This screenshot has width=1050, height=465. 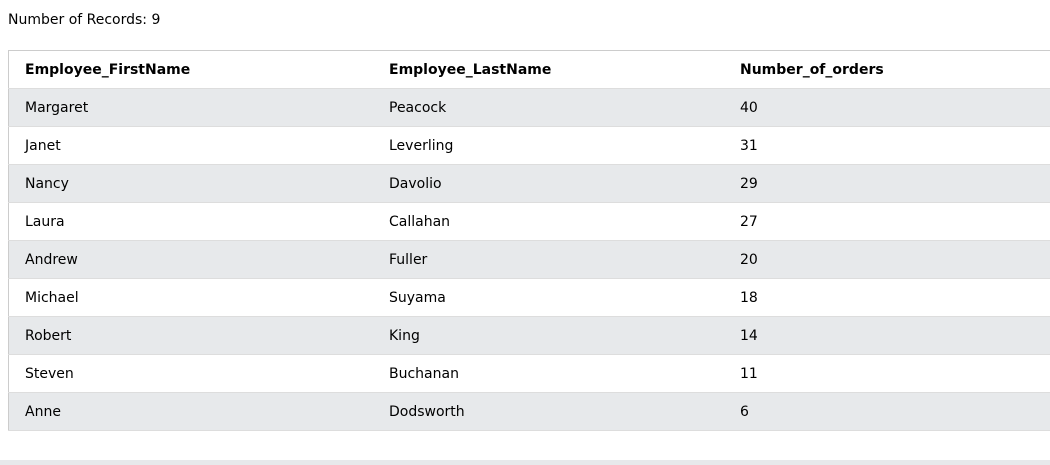 I want to click on first-name-cell: Janet, so click(x=190, y=145).